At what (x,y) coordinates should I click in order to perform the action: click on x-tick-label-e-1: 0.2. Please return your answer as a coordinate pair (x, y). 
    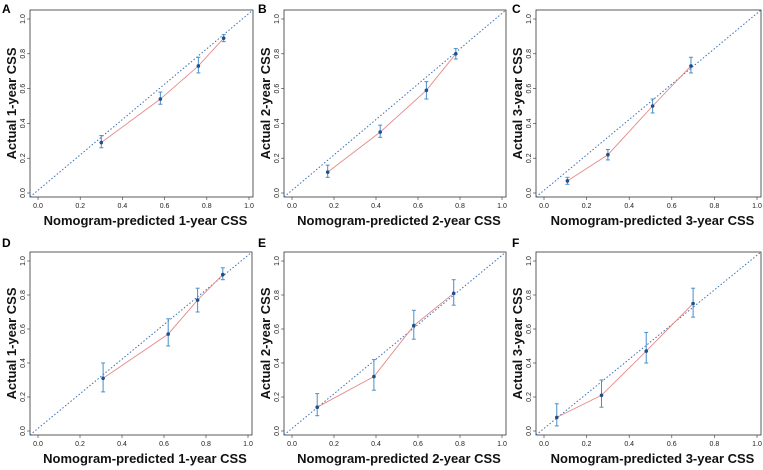
    Looking at the image, I should click on (334, 444).